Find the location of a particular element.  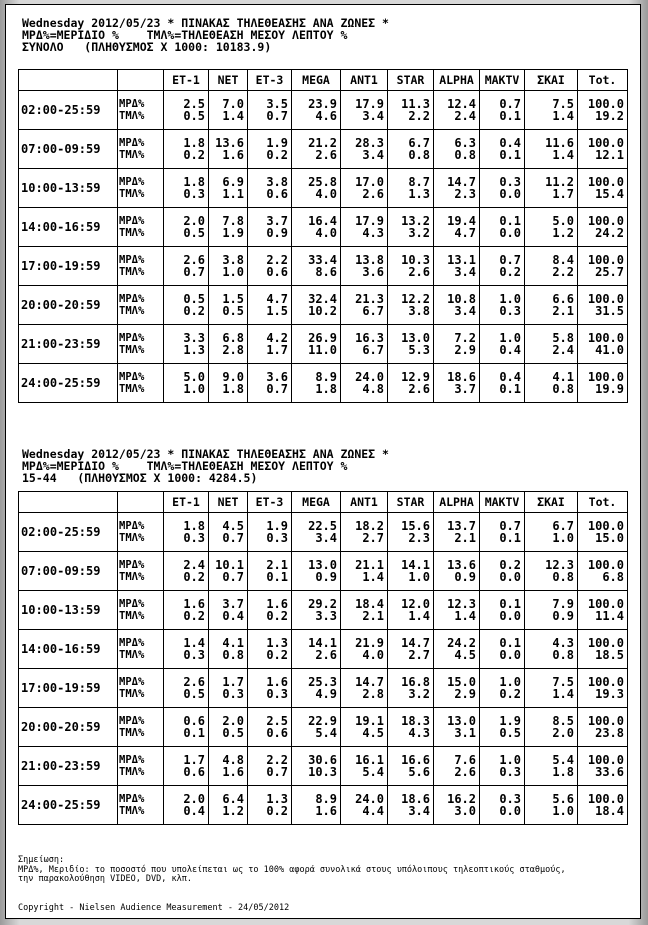

value-cell: 0.1 0.0 is located at coordinates (502, 610).